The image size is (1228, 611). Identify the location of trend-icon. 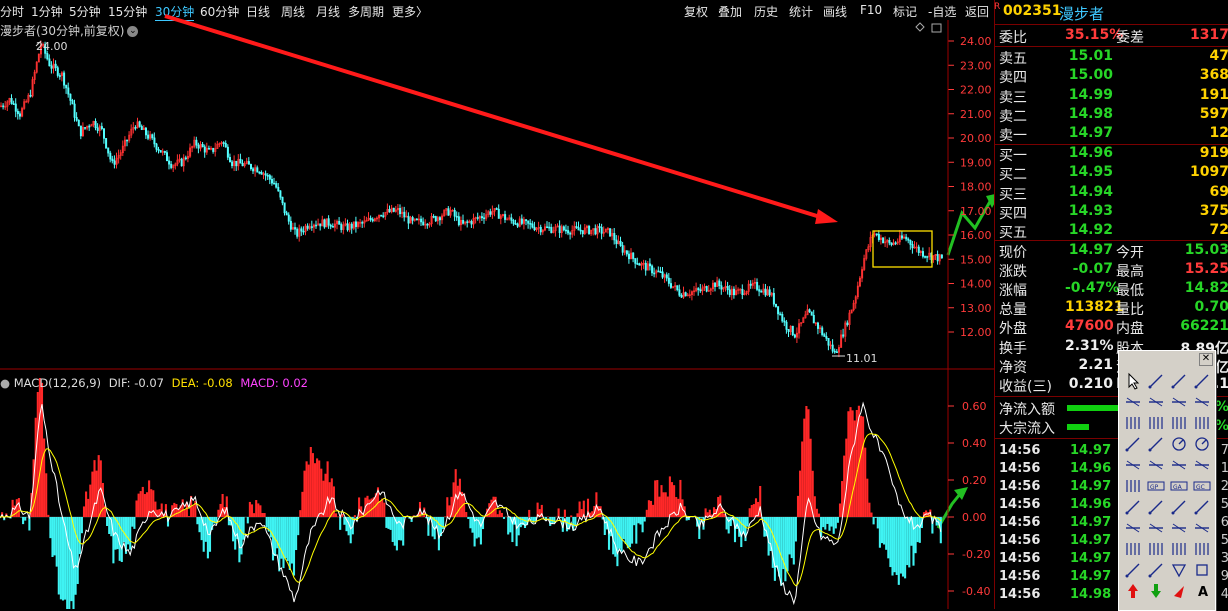
(1133, 444).